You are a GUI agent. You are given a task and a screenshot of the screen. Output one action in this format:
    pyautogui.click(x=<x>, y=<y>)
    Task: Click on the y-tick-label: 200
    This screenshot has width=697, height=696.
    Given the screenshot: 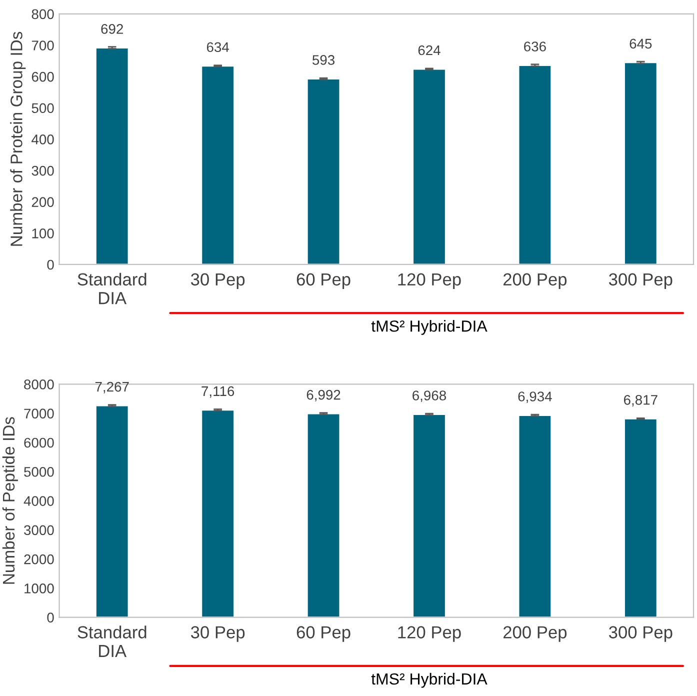 What is the action you would take?
    pyautogui.click(x=43, y=202)
    